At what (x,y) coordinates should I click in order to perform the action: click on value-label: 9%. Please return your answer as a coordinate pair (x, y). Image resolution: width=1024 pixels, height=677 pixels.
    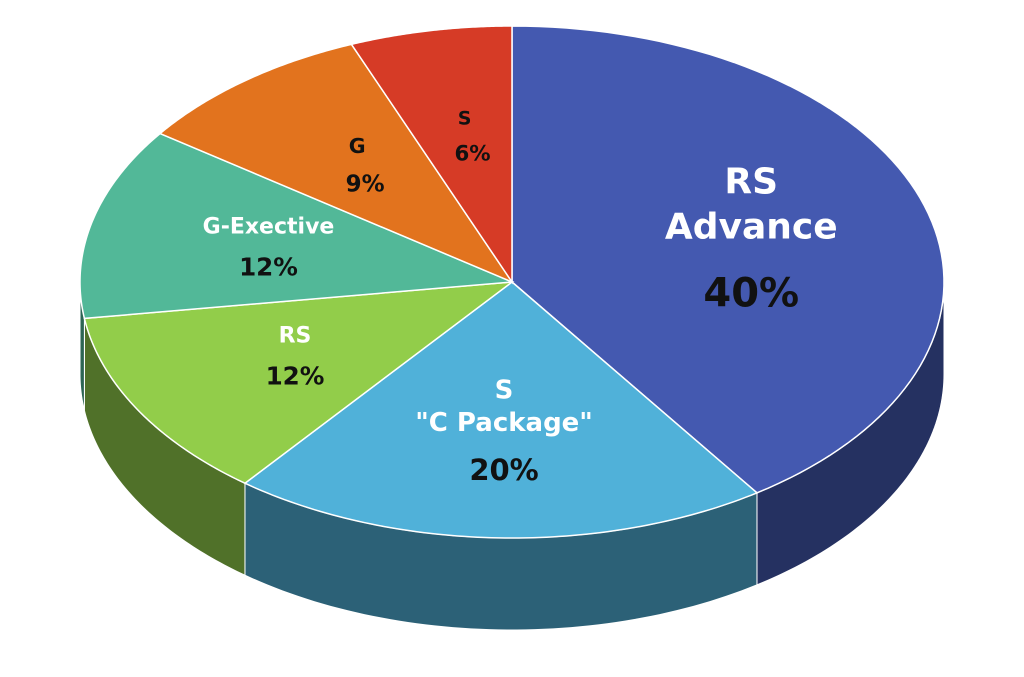
    Looking at the image, I should click on (365, 185).